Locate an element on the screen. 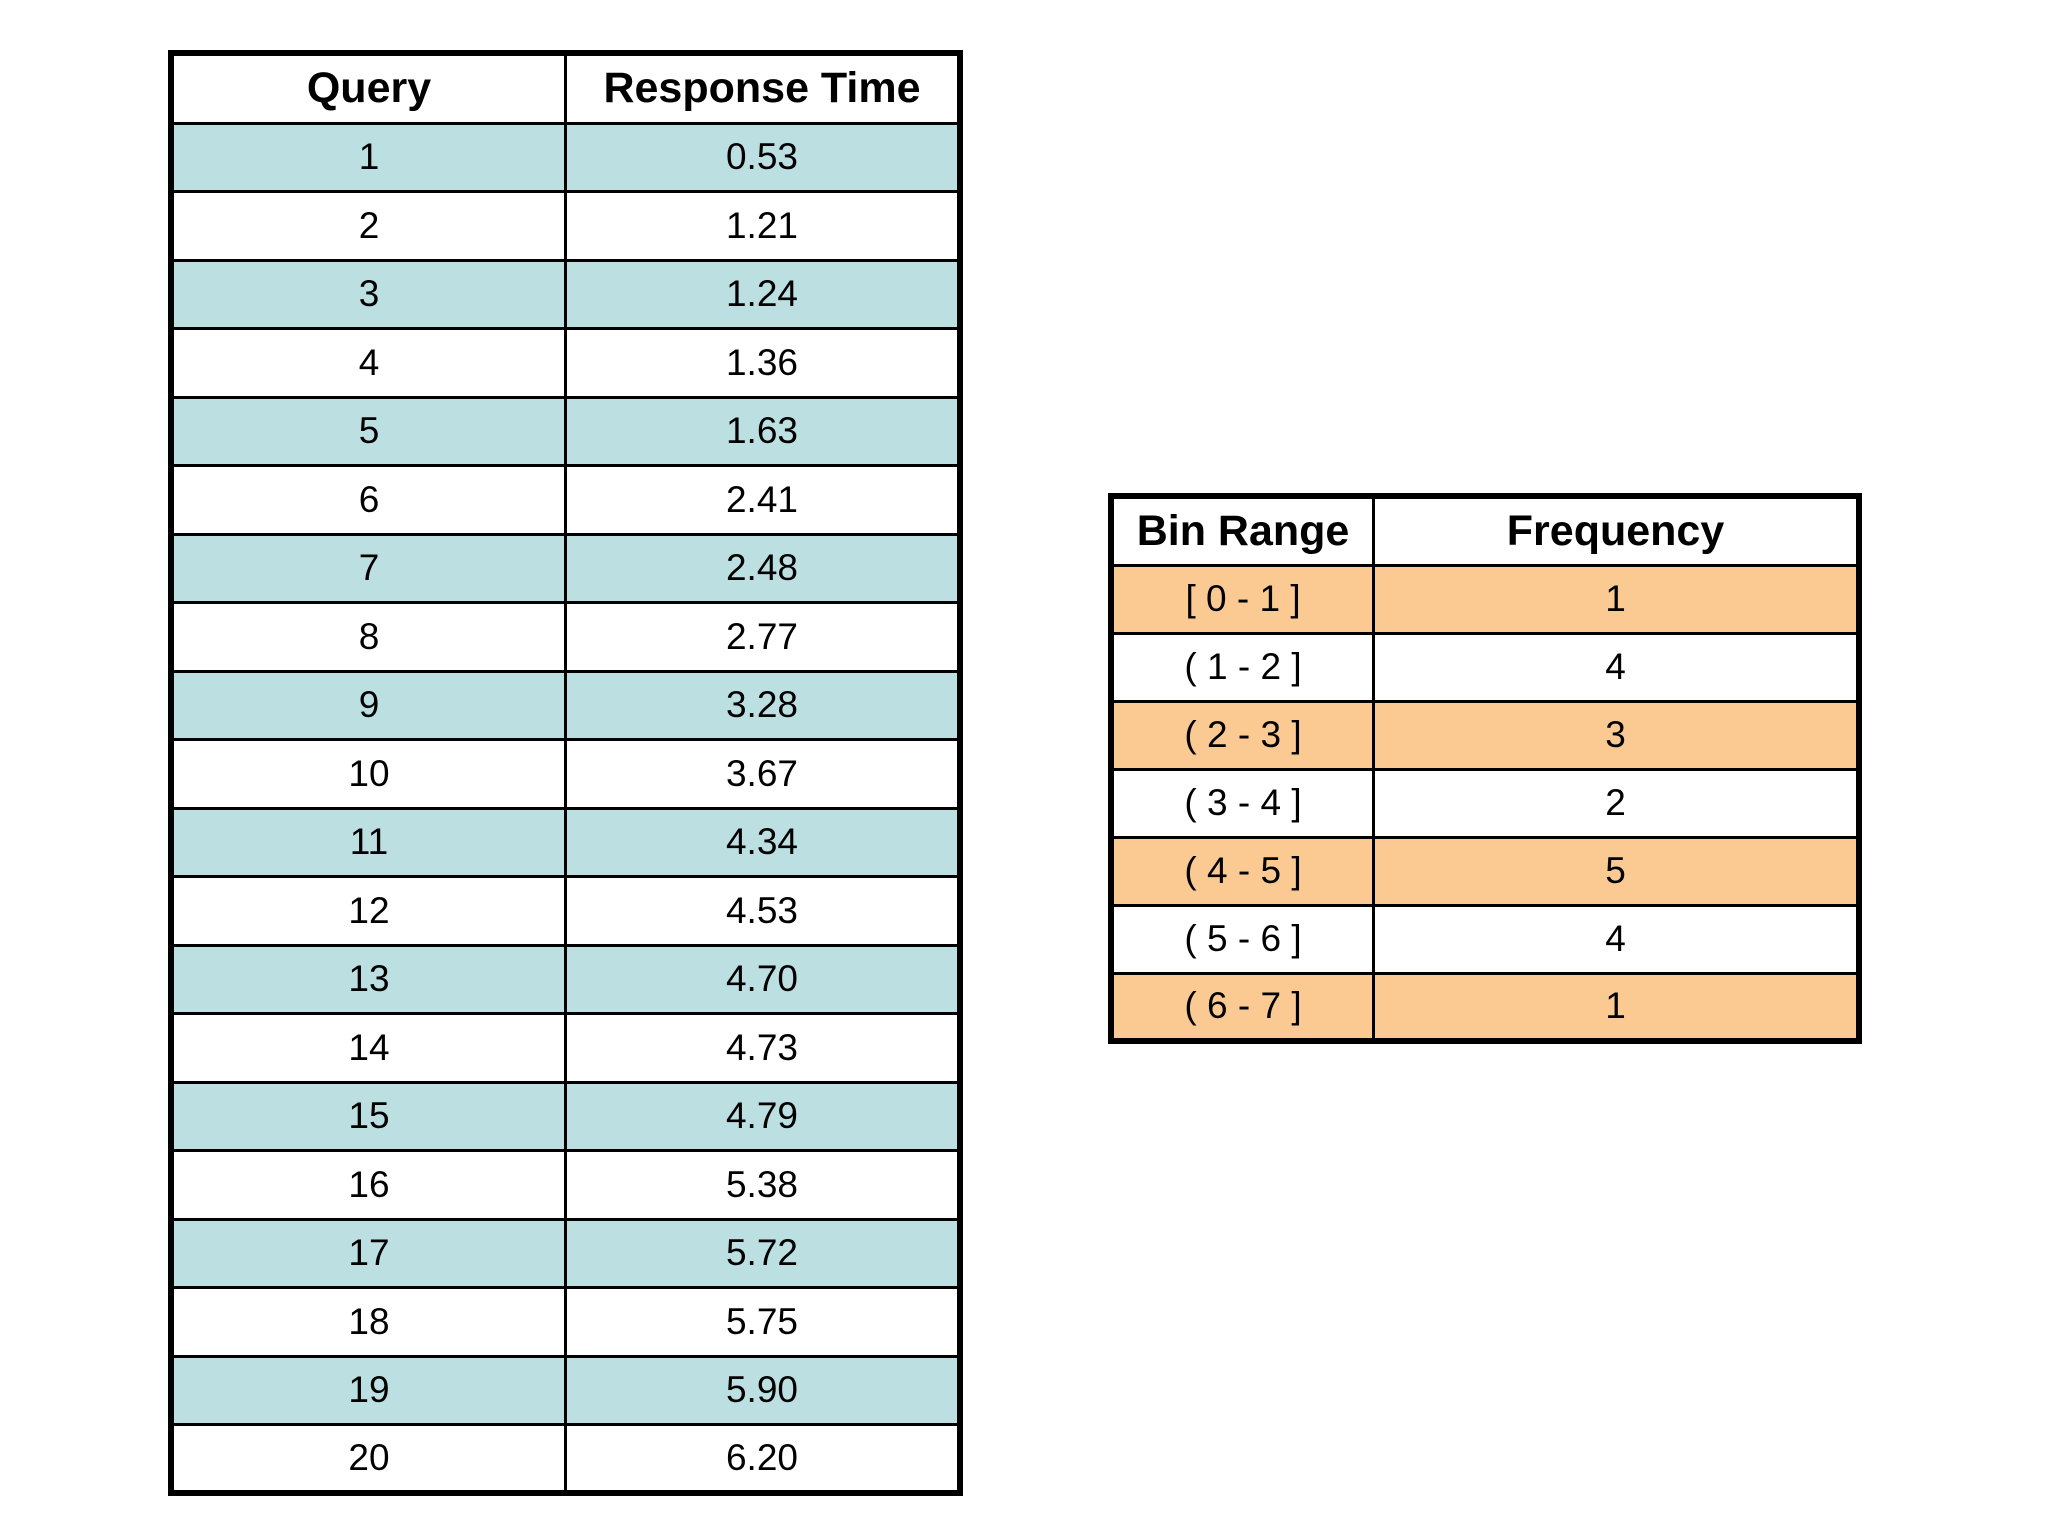 The image size is (2048, 1536). response-time-cell: 5.75 is located at coordinates (763, 1322).